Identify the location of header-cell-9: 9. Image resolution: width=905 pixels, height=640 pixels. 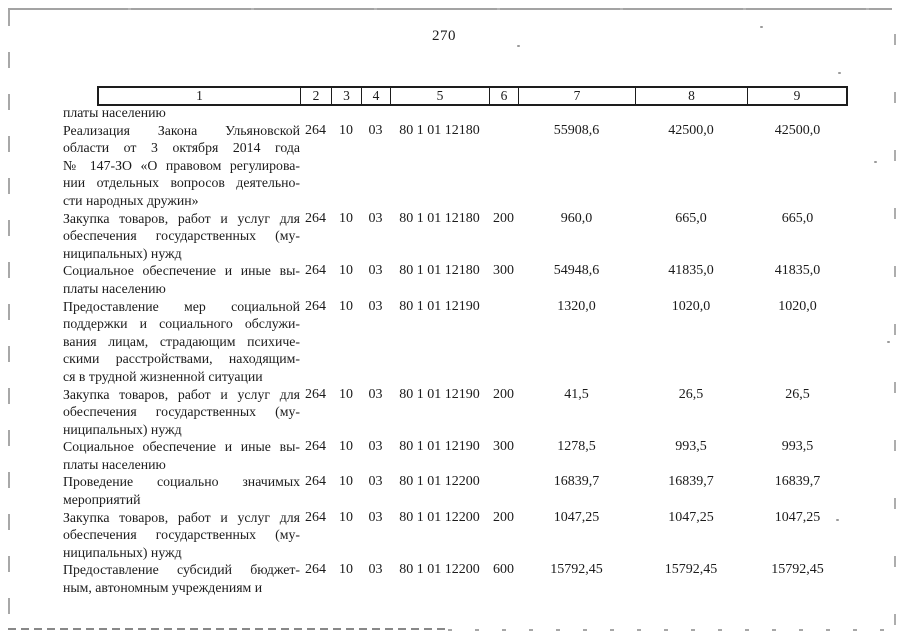
(796, 96).